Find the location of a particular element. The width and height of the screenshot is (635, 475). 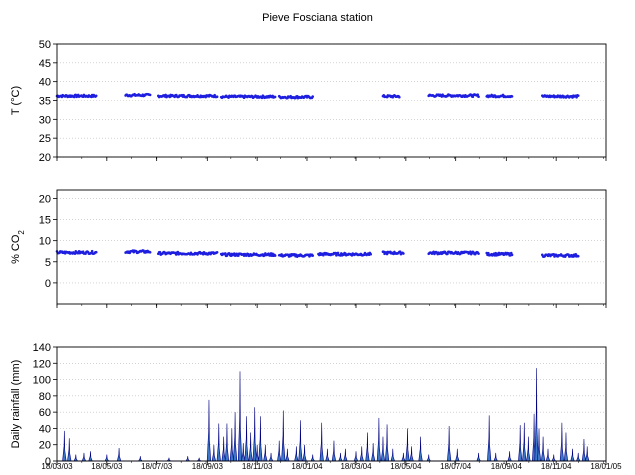

rainfall-ytick-label: 100 is located at coordinates (42, 381).